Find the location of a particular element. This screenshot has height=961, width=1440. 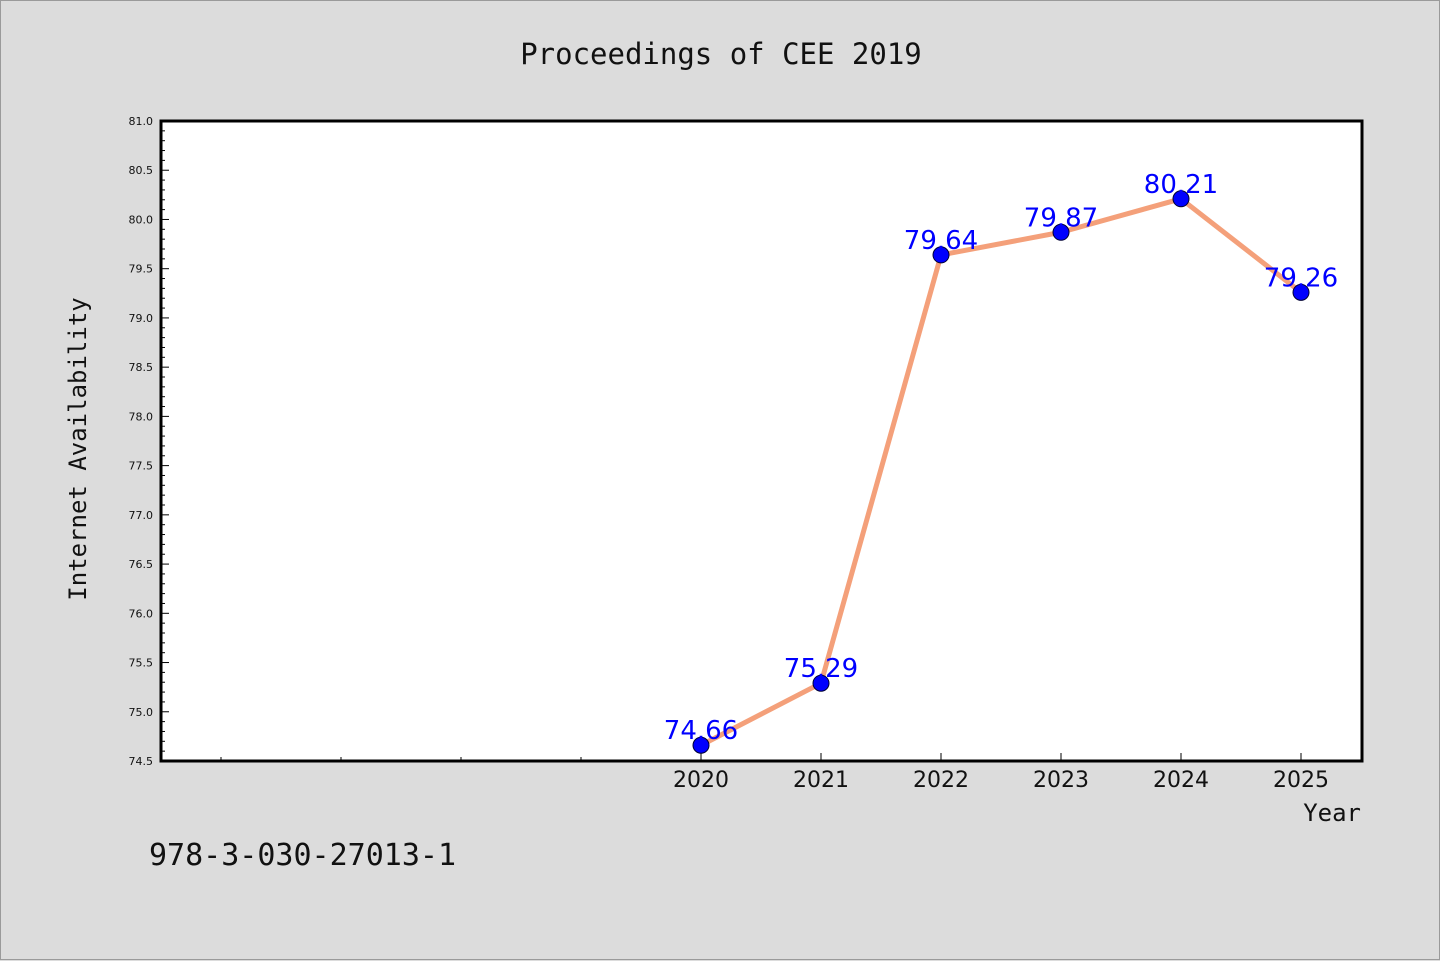

y-tick-label: 79.0 is located at coordinates (141, 318).